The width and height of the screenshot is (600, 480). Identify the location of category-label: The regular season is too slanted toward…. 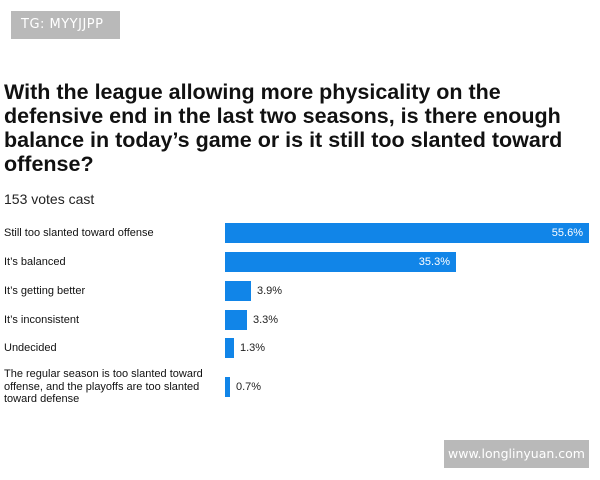
(103, 386).